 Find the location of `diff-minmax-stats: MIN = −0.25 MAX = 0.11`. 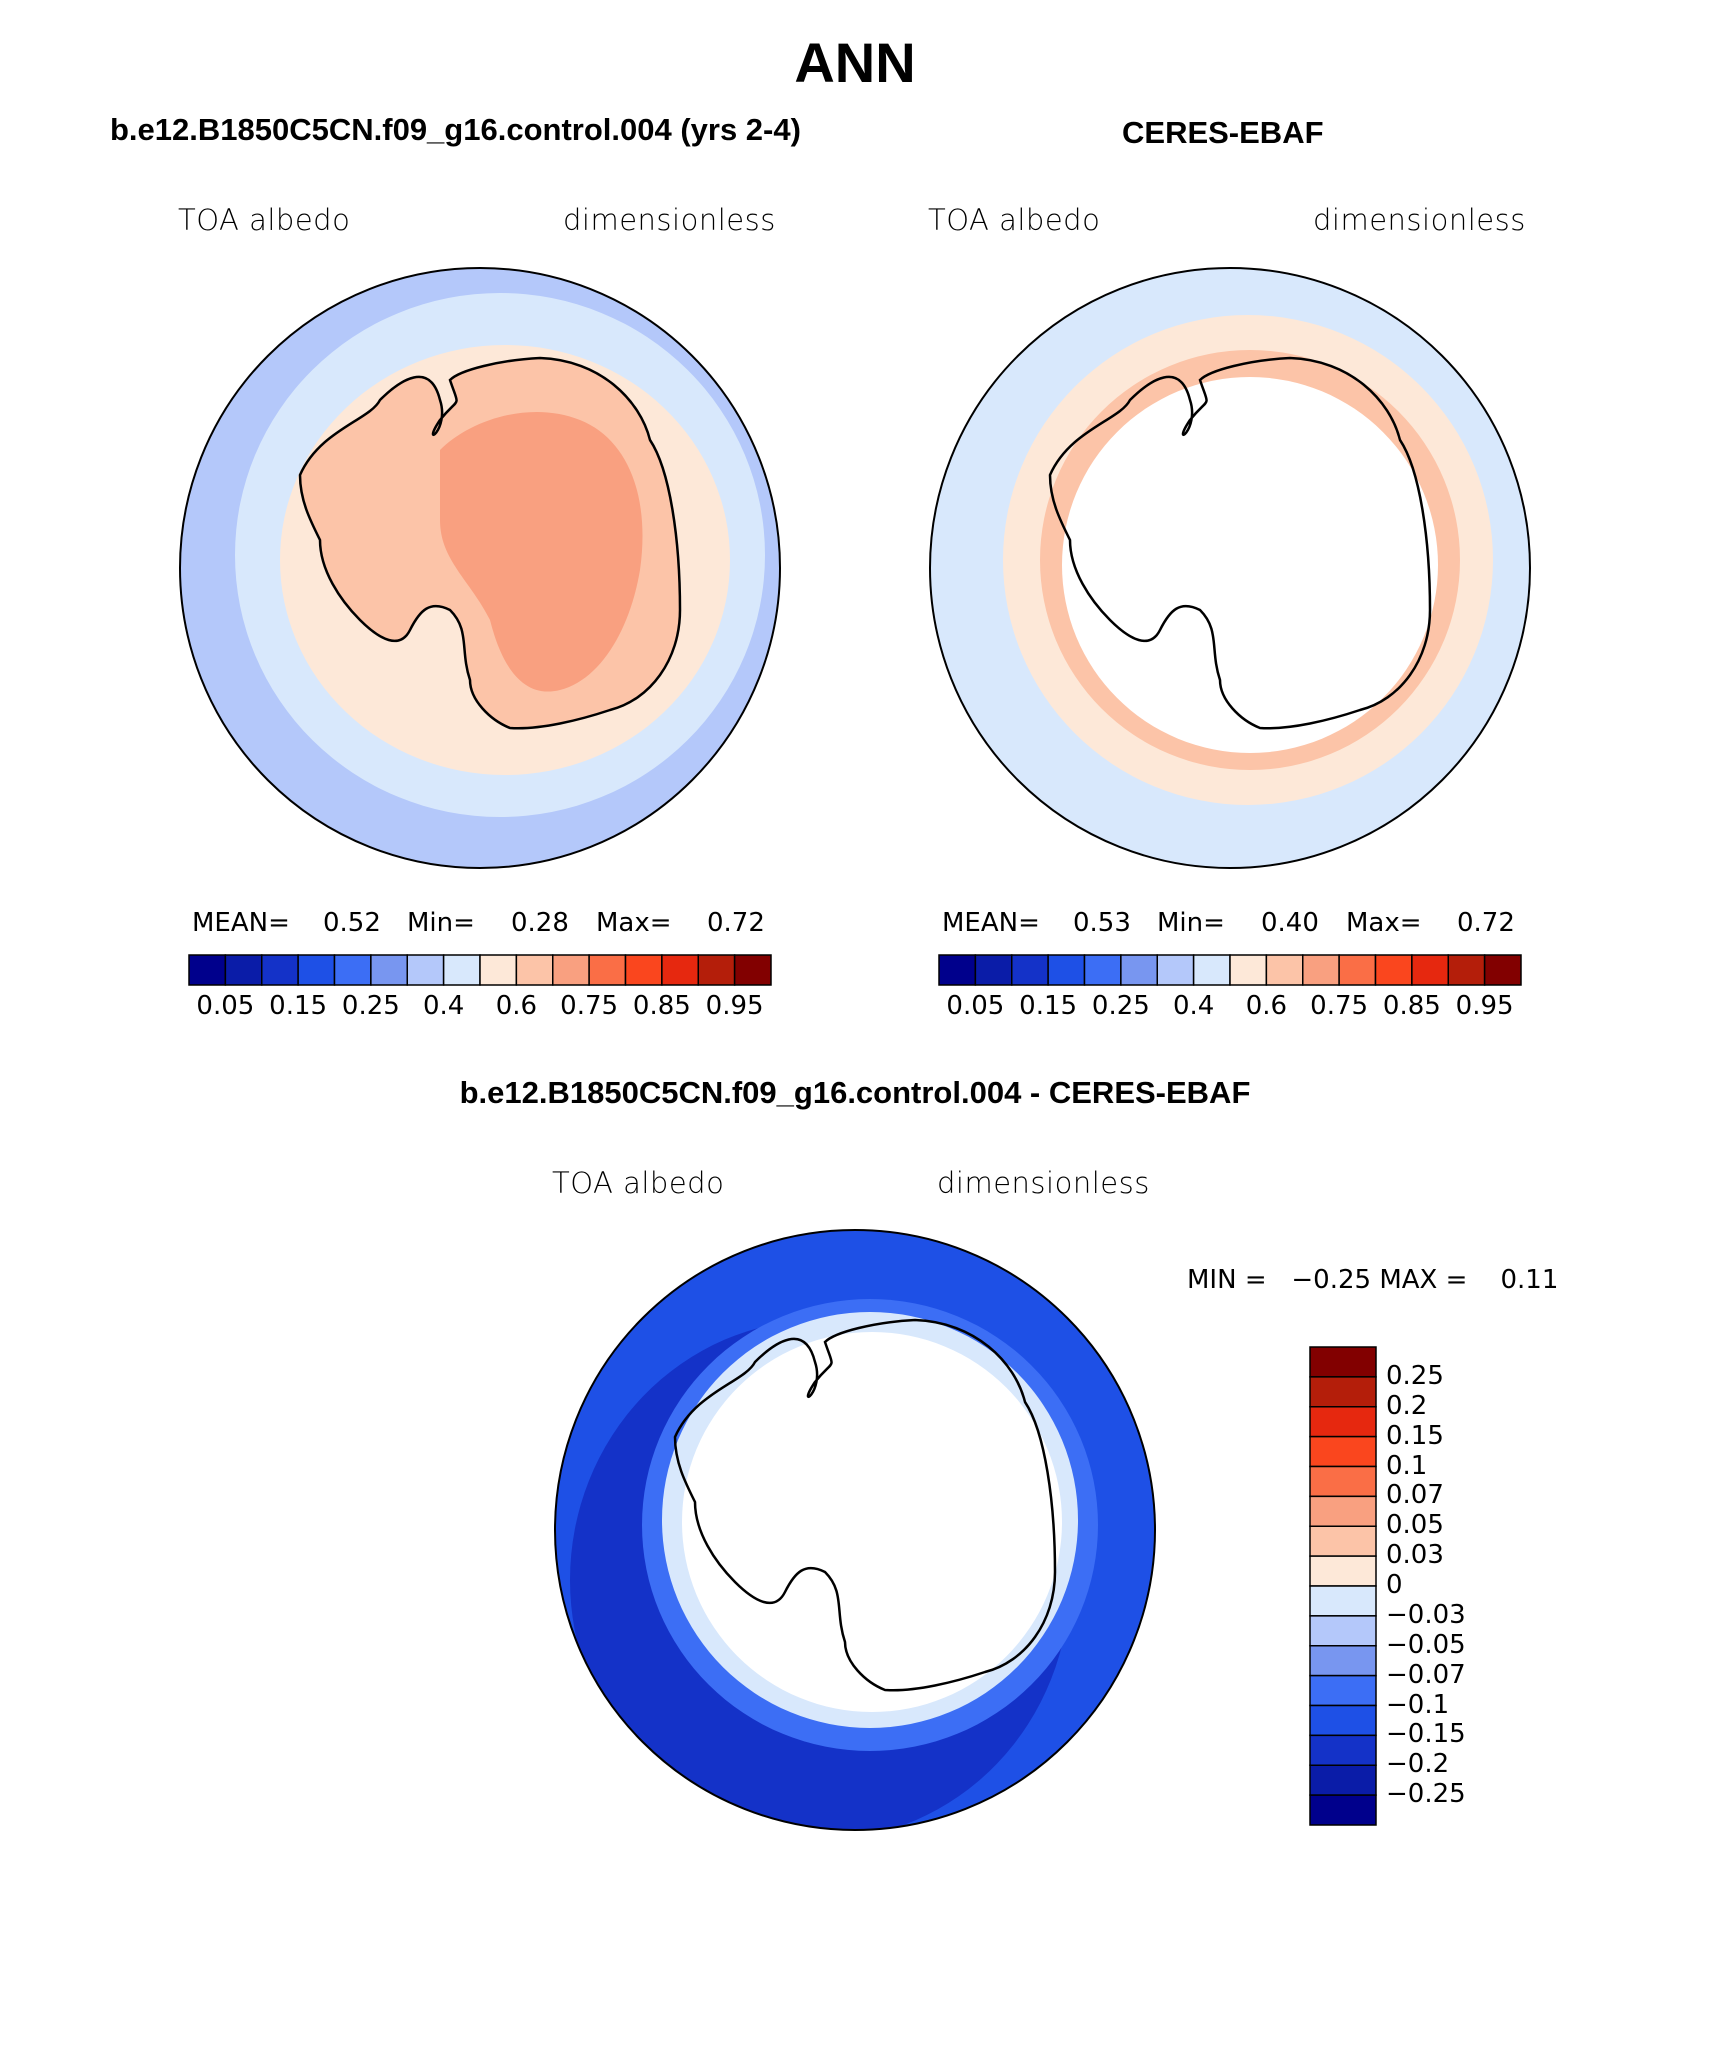

diff-minmax-stats: MIN = −0.25 MAX = 0.11 is located at coordinates (1373, 1280).